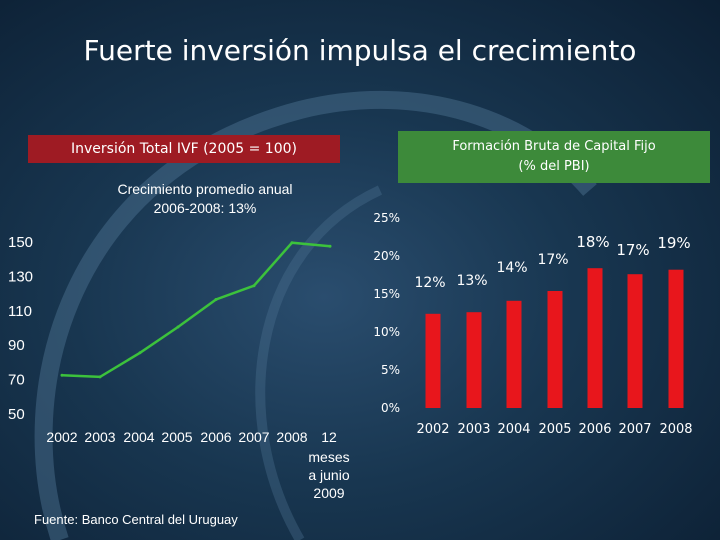  What do you see at coordinates (390, 370) in the screenshot?
I see `bar-ytick-label: 5%` at bounding box center [390, 370].